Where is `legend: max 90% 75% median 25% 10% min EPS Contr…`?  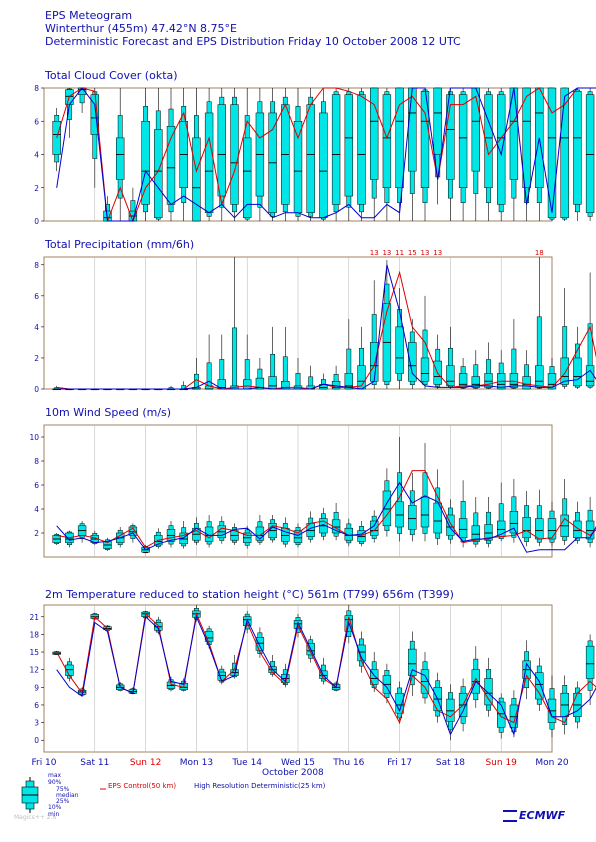 legend: max 90% 75% median 25% 10% min EPS Contr… is located at coordinates (220, 798).